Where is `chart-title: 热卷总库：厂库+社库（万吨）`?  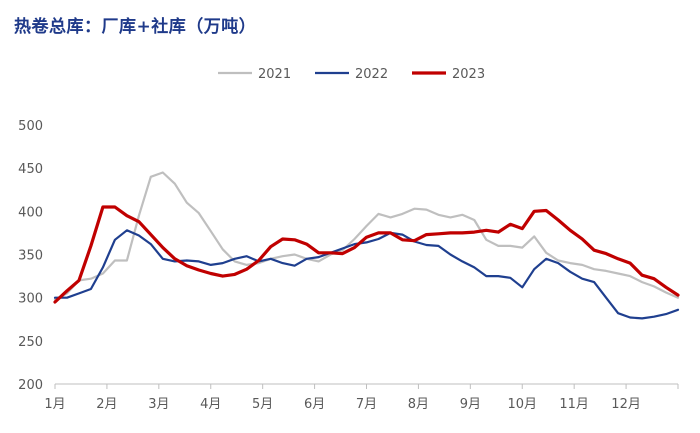
chart-title: 热卷总库：厂库+社库（万吨） is located at coordinates (135, 27).